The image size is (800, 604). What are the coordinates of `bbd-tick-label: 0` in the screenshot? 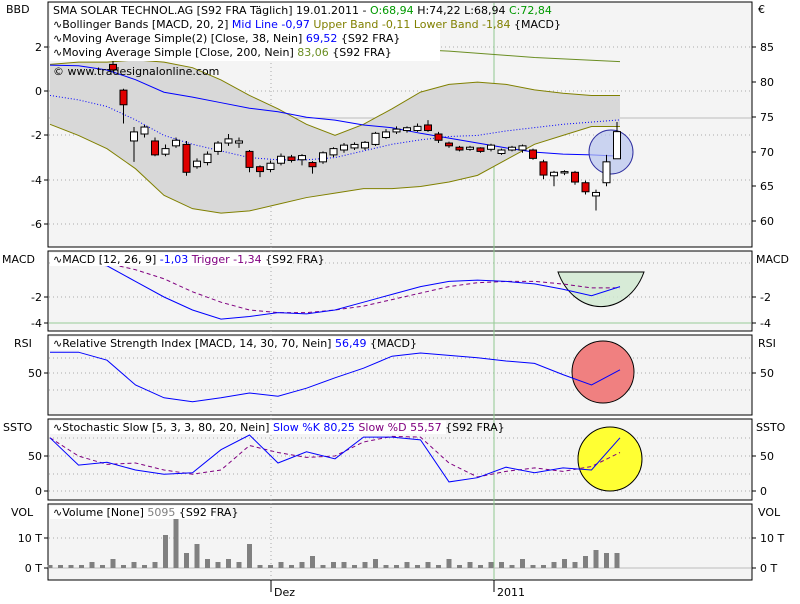 It's located at (38, 91).